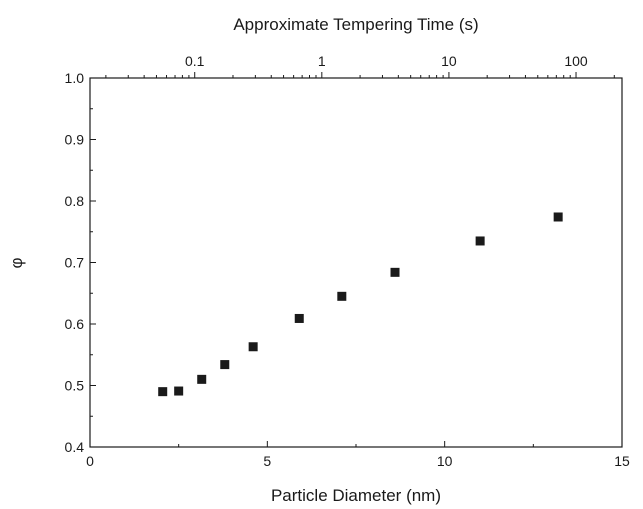 This screenshot has height=509, width=643. What do you see at coordinates (75, 140) in the screenshot?
I see `y-tick-label: 0.9` at bounding box center [75, 140].